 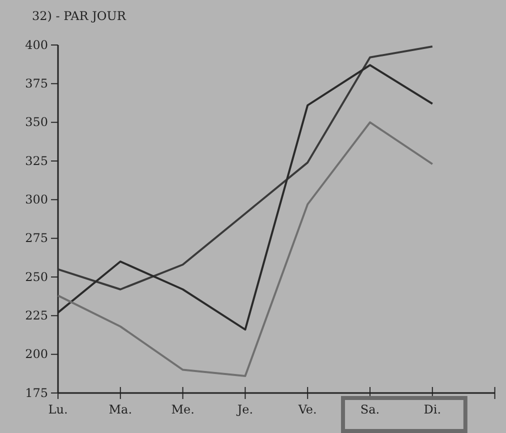 What do you see at coordinates (36, 83) in the screenshot?
I see `y-tick-label: 375` at bounding box center [36, 83].